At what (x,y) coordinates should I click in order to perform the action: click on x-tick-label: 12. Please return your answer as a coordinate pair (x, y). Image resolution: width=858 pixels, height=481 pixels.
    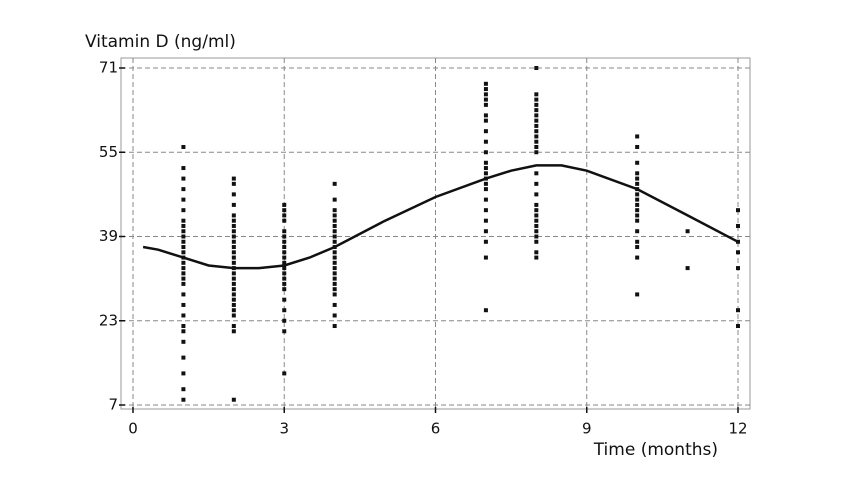
    Looking at the image, I should click on (737, 429).